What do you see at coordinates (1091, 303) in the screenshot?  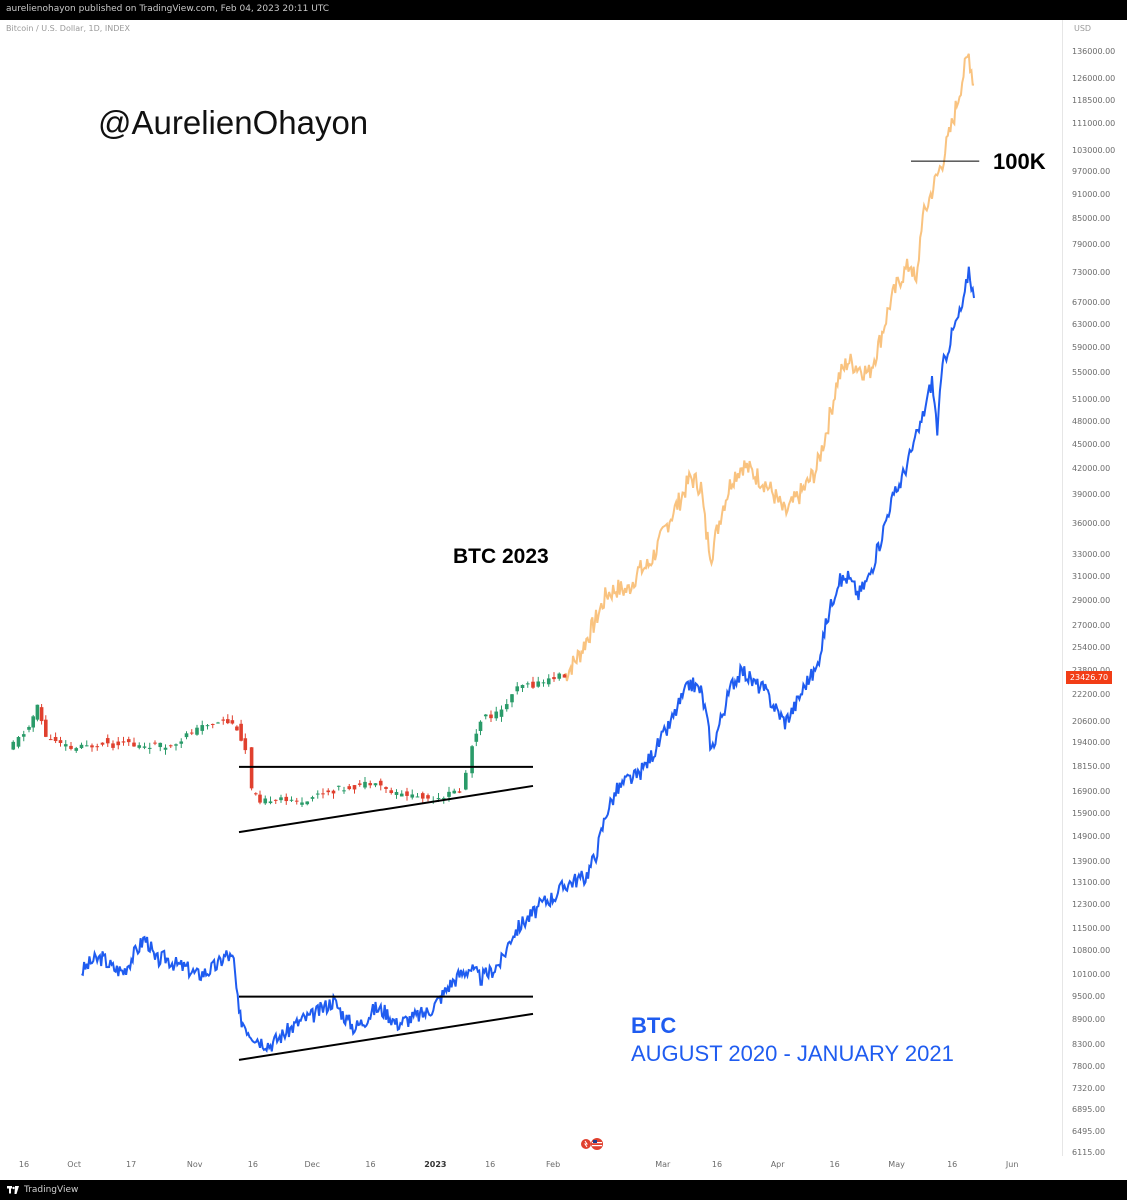 I see `y-tick-label: 67000.00` at bounding box center [1091, 303].